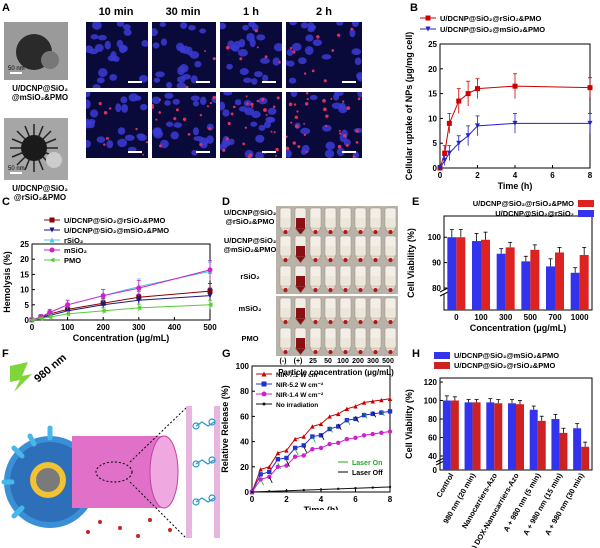 This screenshot has height=548, width=600. What do you see at coordinates (217, 472) in the screenshot?
I see `pore-wall-right` at bounding box center [217, 472].